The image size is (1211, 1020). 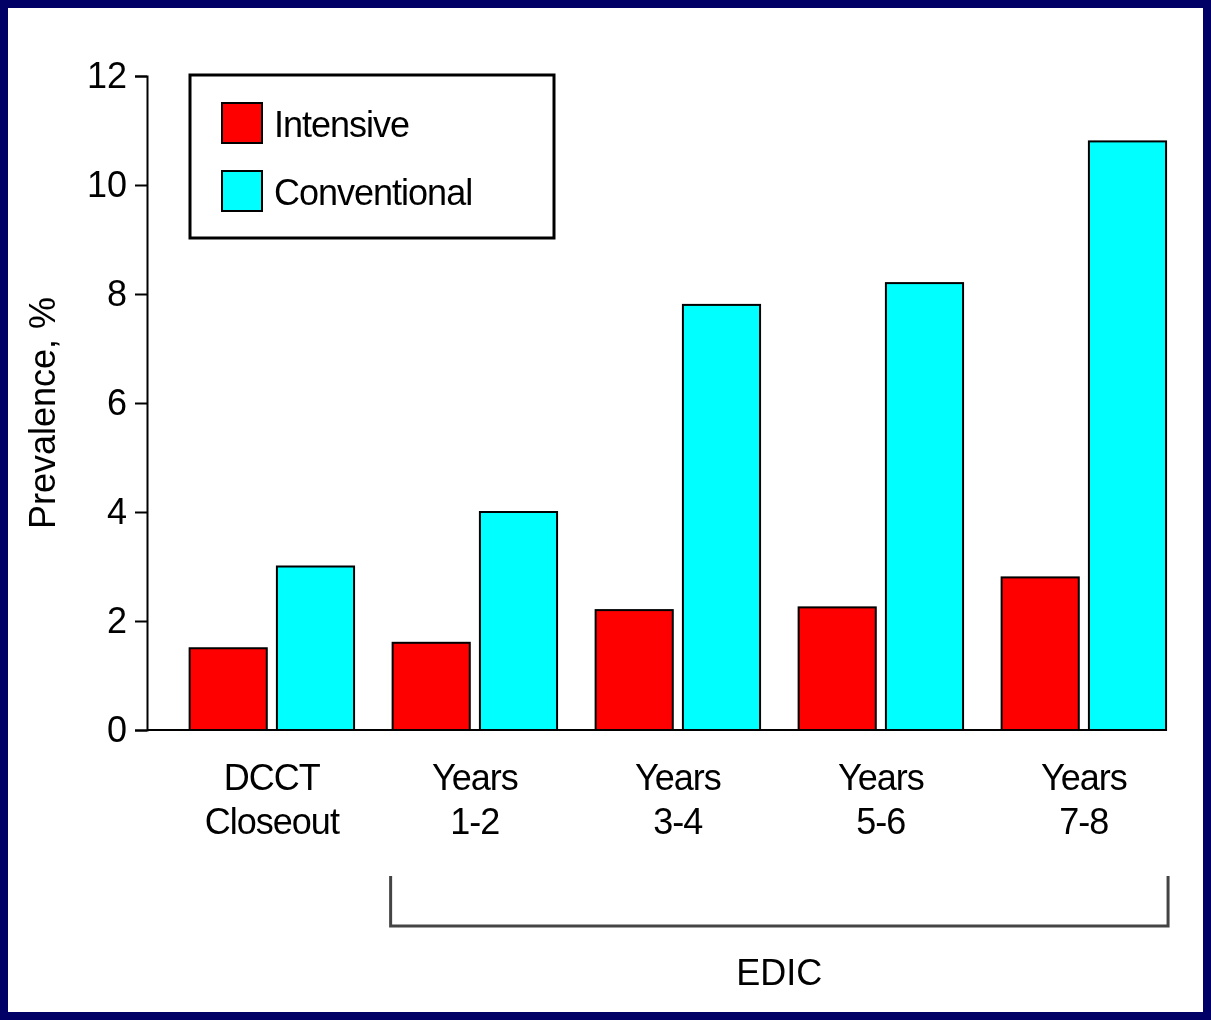 I want to click on x-tick-label: Years 1-2, so click(x=474, y=799).